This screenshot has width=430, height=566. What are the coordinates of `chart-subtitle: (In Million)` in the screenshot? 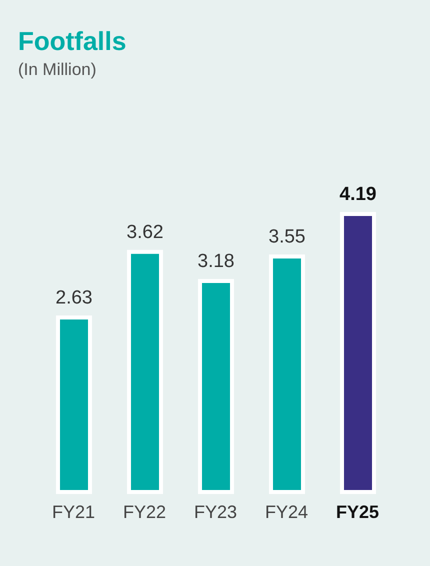 It's located at (57, 70).